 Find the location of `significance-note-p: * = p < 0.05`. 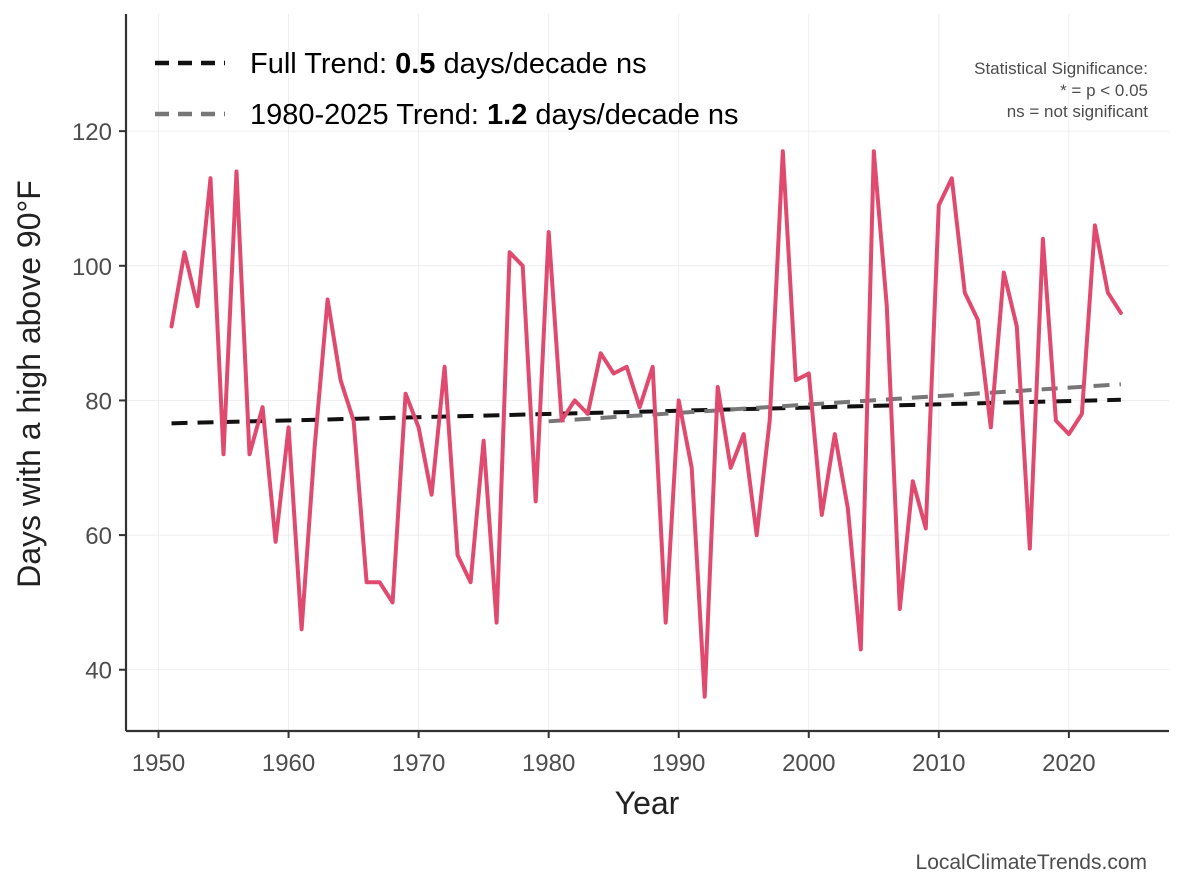

significance-note-p: * = p < 0.05 is located at coordinates (1104, 90).